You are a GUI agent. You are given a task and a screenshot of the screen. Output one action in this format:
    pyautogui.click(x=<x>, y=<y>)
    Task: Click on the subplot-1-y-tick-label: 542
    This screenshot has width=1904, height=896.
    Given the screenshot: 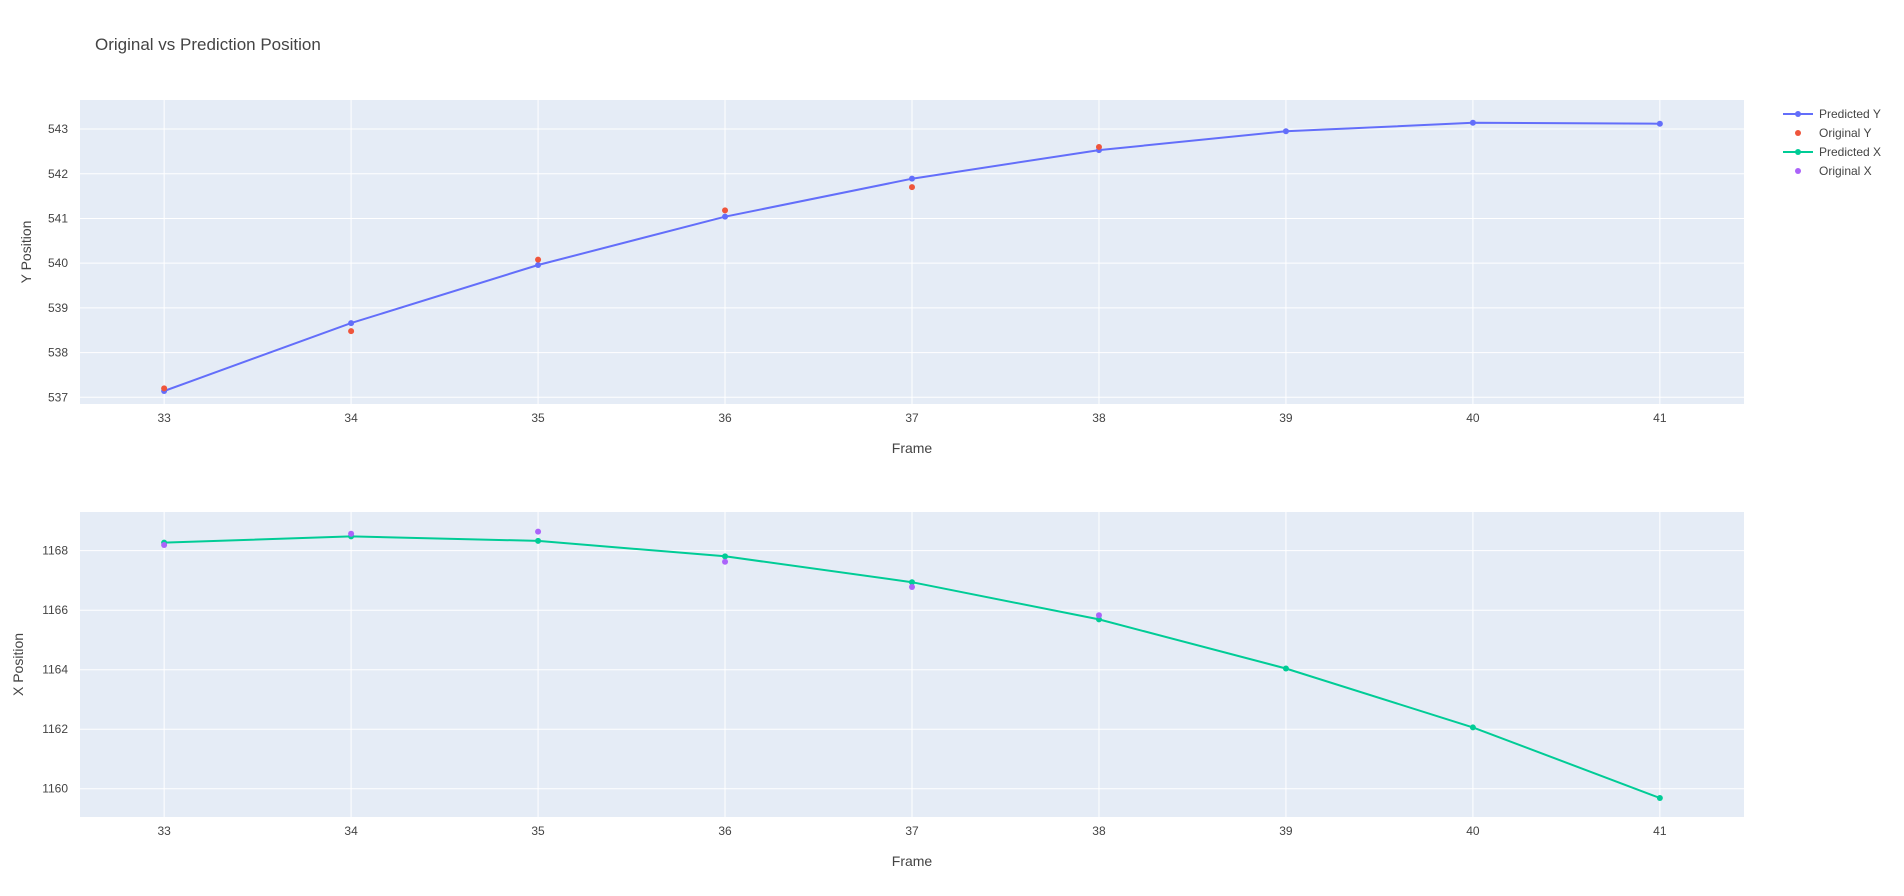 What is the action you would take?
    pyautogui.click(x=58, y=174)
    